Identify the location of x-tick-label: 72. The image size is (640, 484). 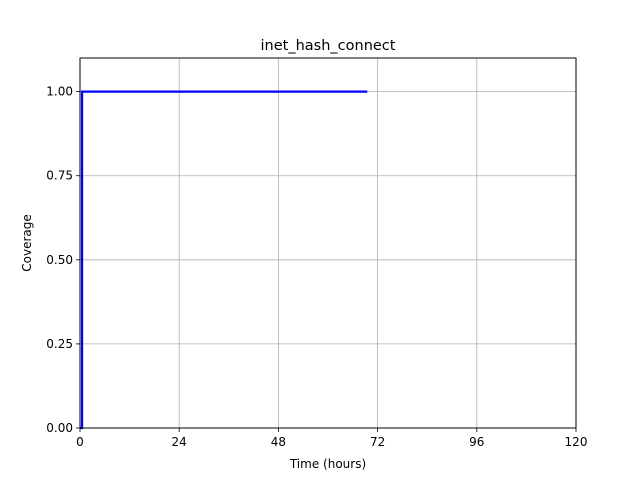
(377, 442).